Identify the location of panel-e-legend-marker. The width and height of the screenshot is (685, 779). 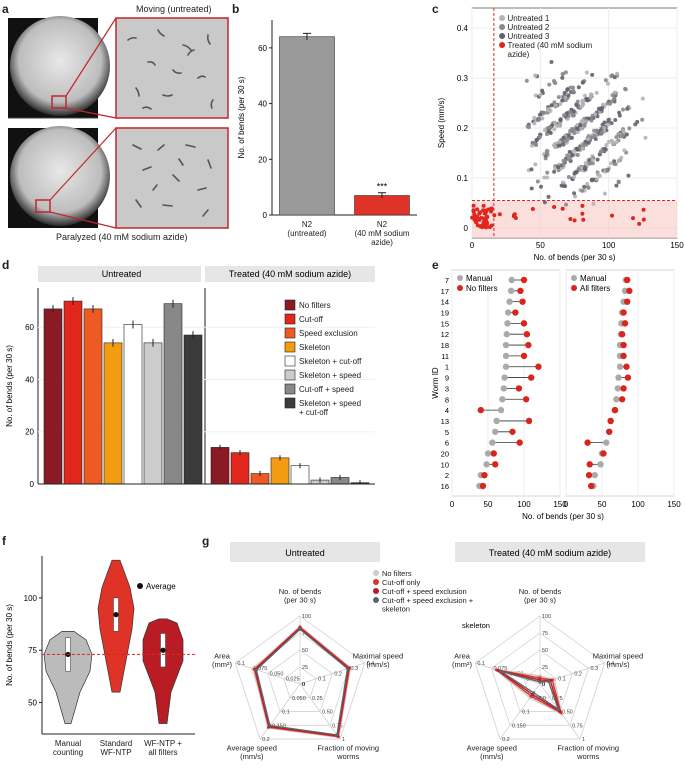
(574, 278).